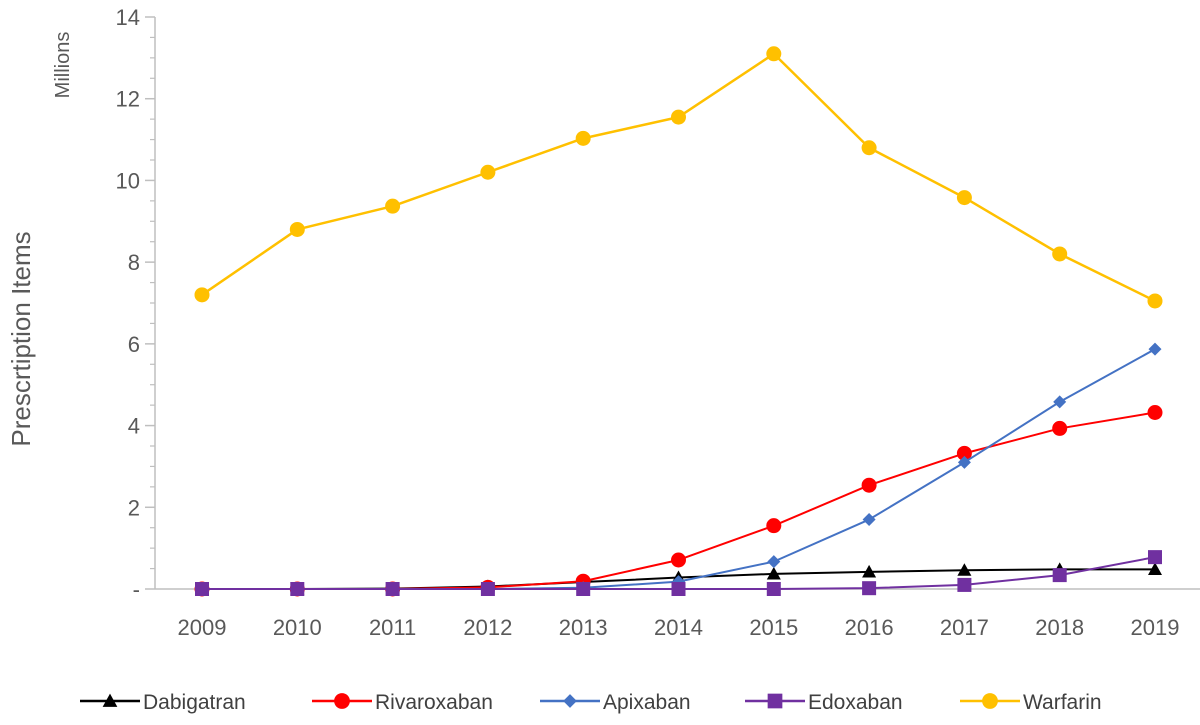 This screenshot has width=1200, height=725. I want to click on legend-label: Dabigatran, so click(194, 702).